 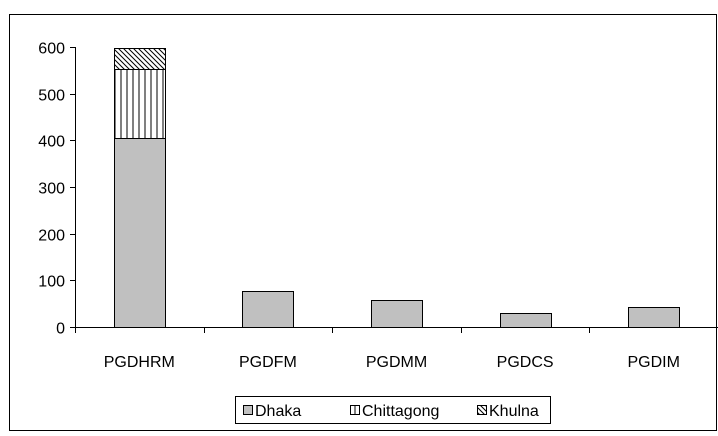 I want to click on bar-pgdhrm-dhaka, so click(x=140, y=233).